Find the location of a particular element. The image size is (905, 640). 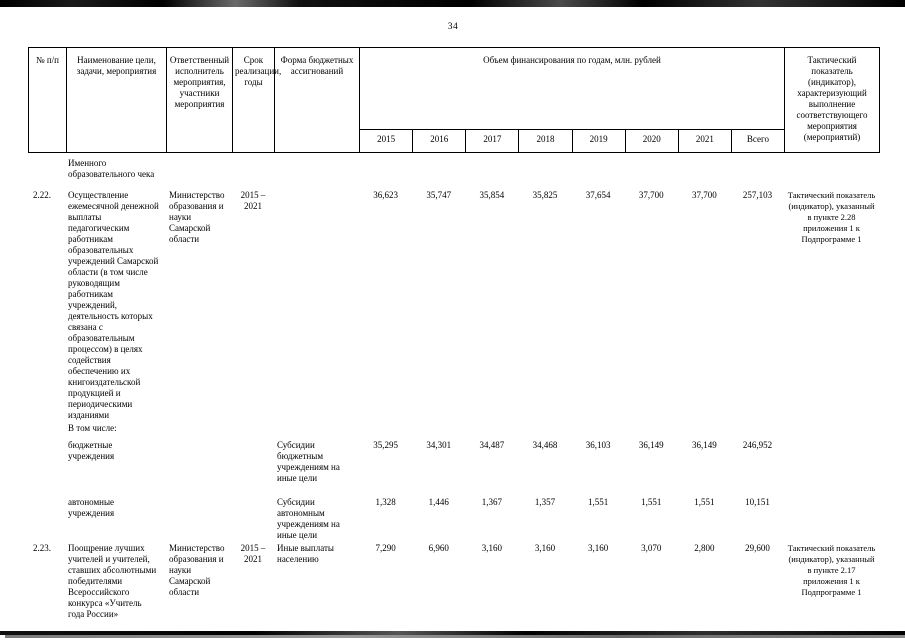

cell-budget-form: Иные выплаты населению is located at coordinates (305, 553).